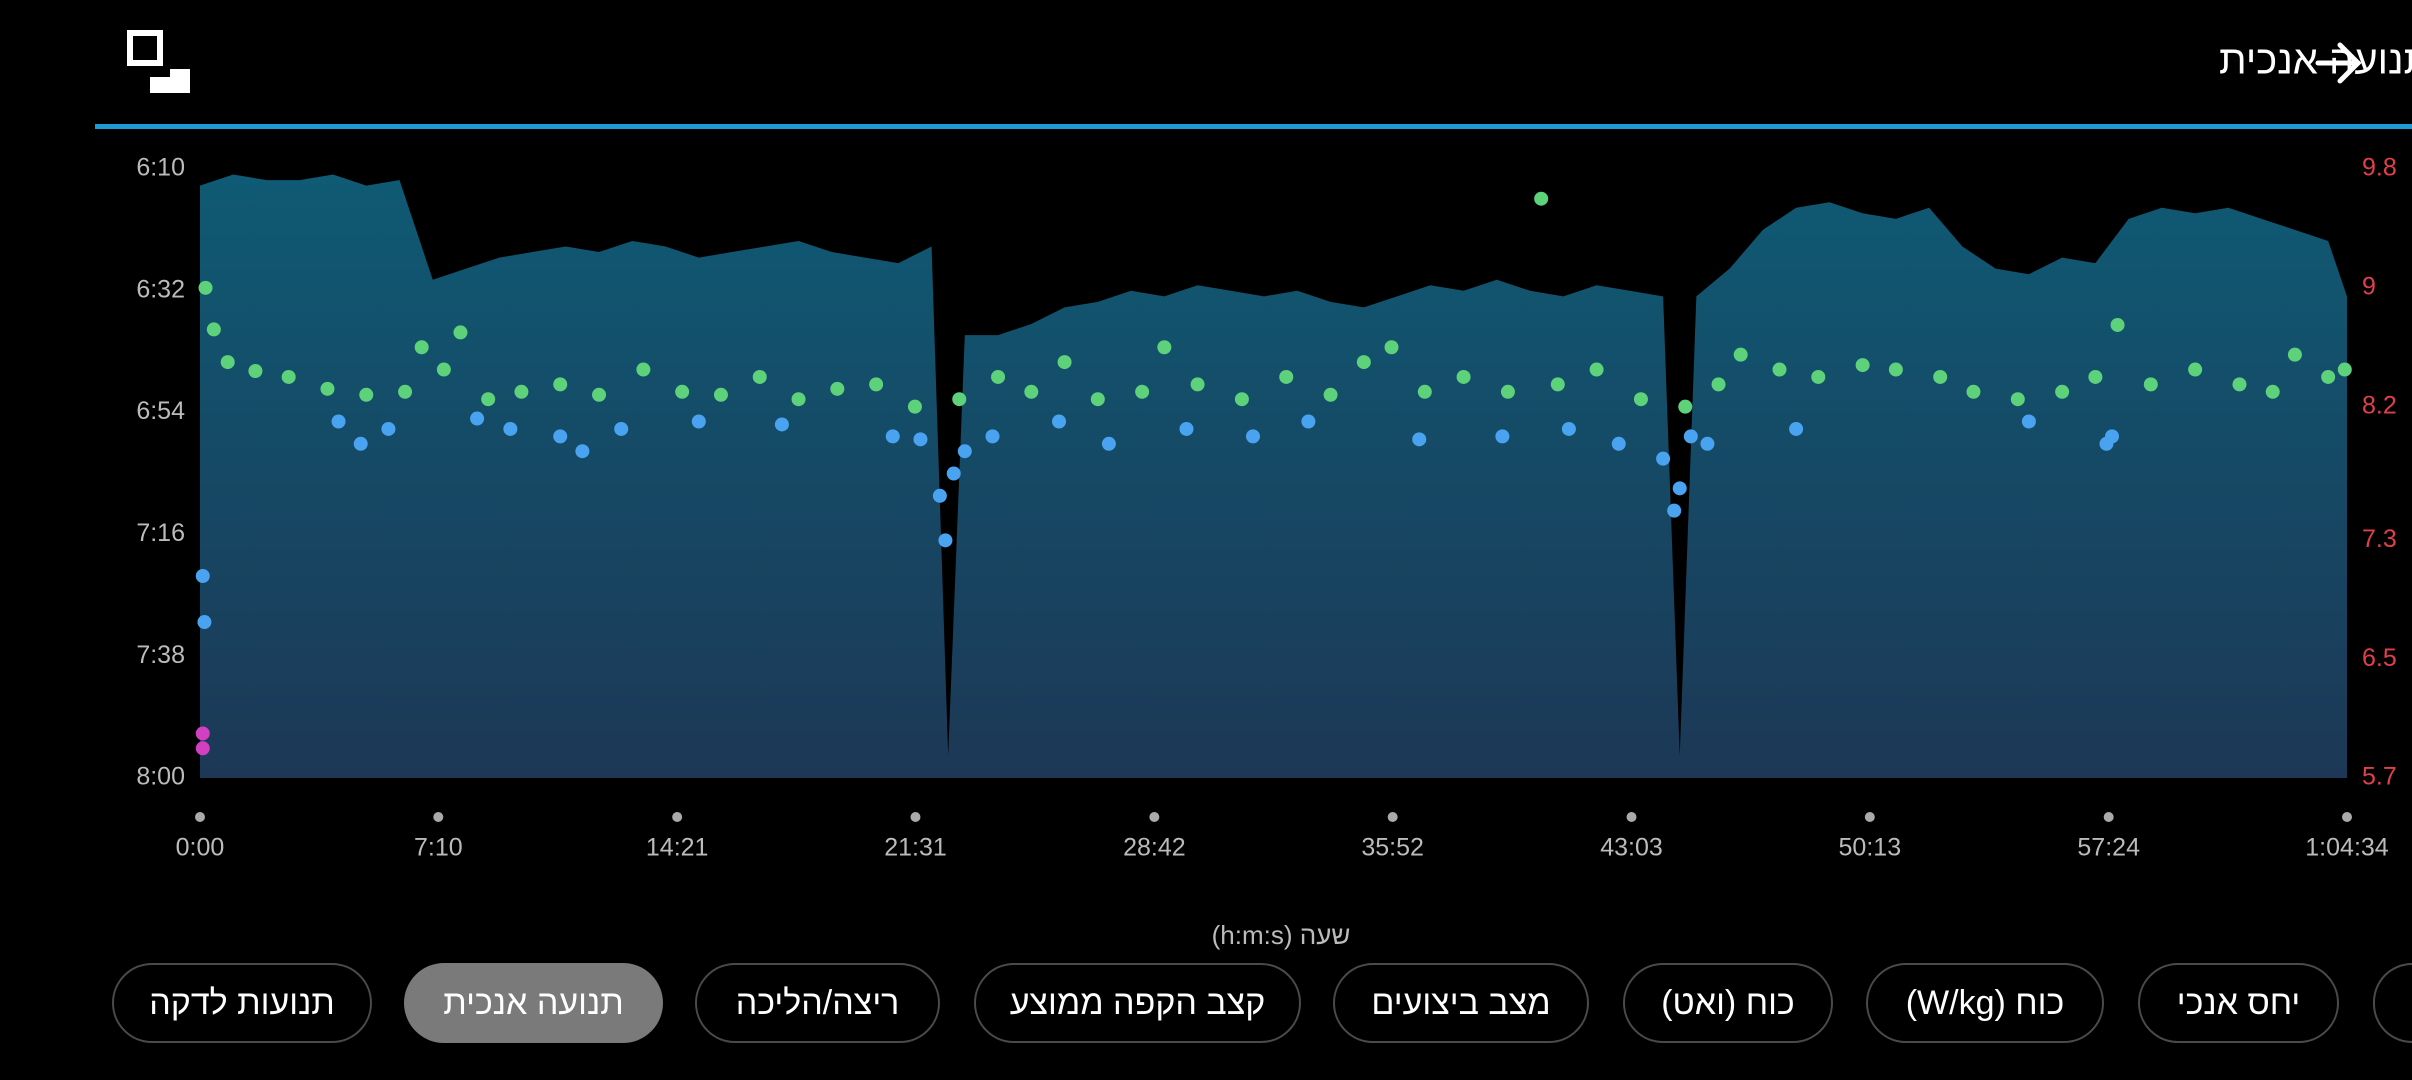 This screenshot has width=2412, height=1080. I want to click on expand-icon, so click(158, 61).